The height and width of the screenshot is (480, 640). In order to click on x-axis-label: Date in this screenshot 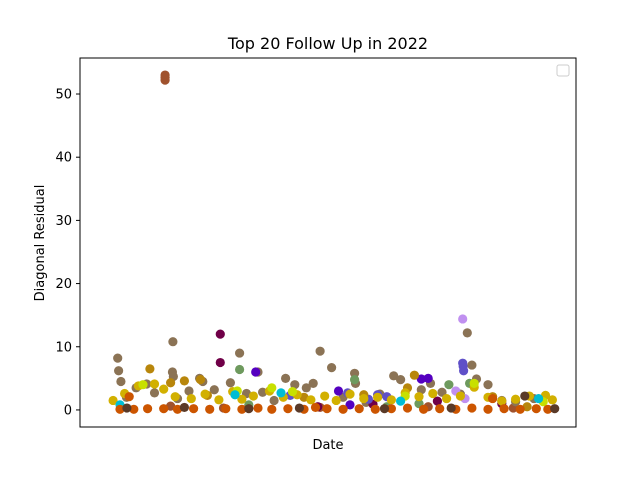, I will do `click(327, 445)`.